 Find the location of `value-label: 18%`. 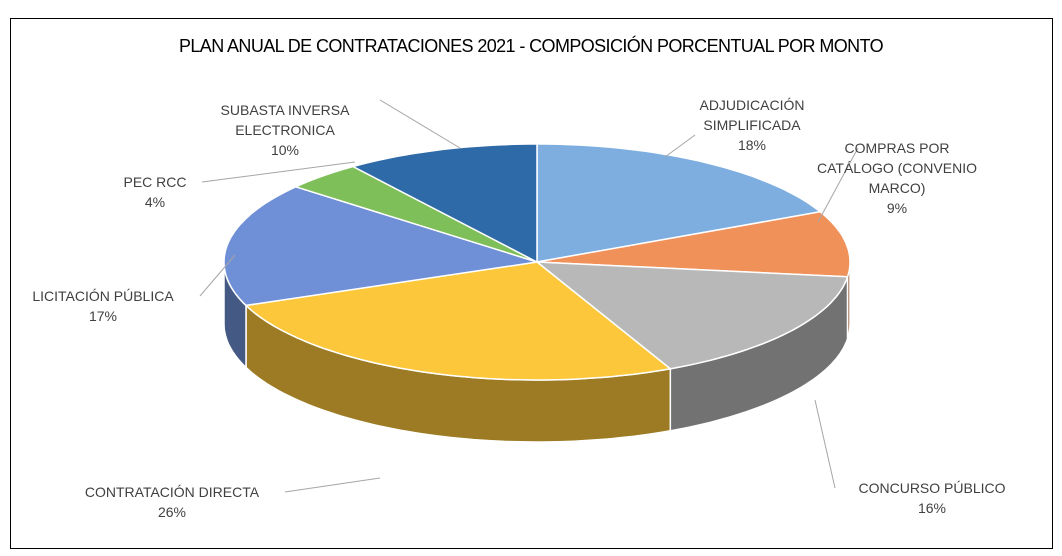

value-label: 18% is located at coordinates (752, 145).